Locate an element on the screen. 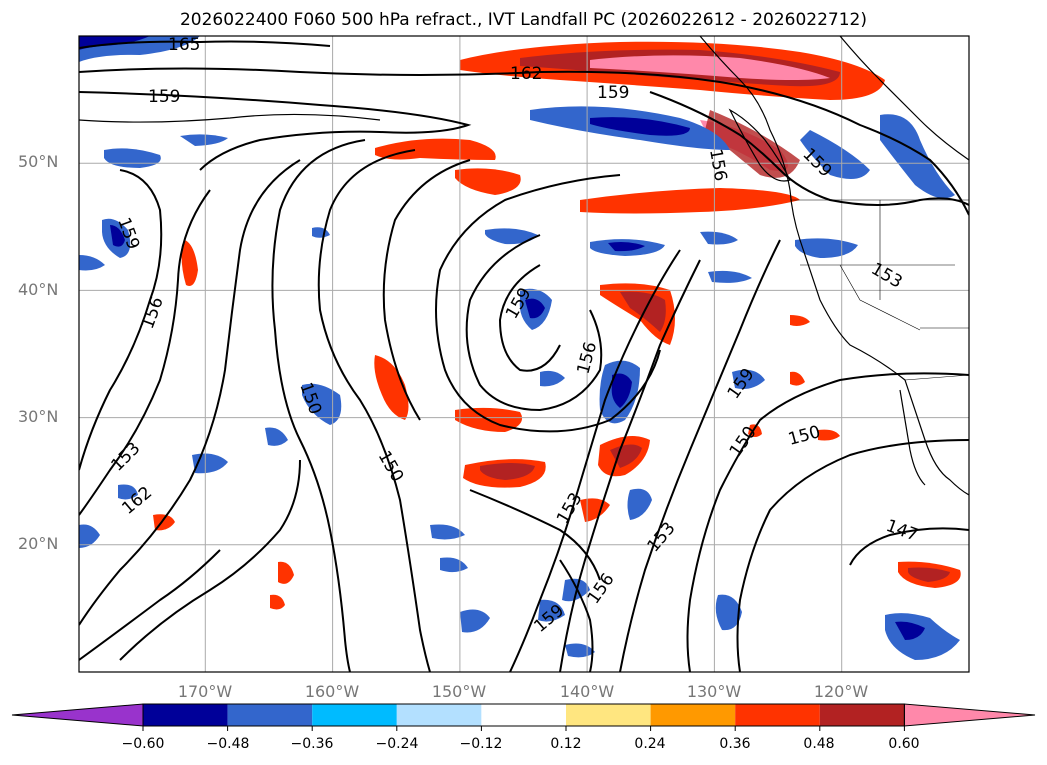 Image resolution: width=1047 pixels, height=765 pixels. colorbar-frame is located at coordinates (523, 715).